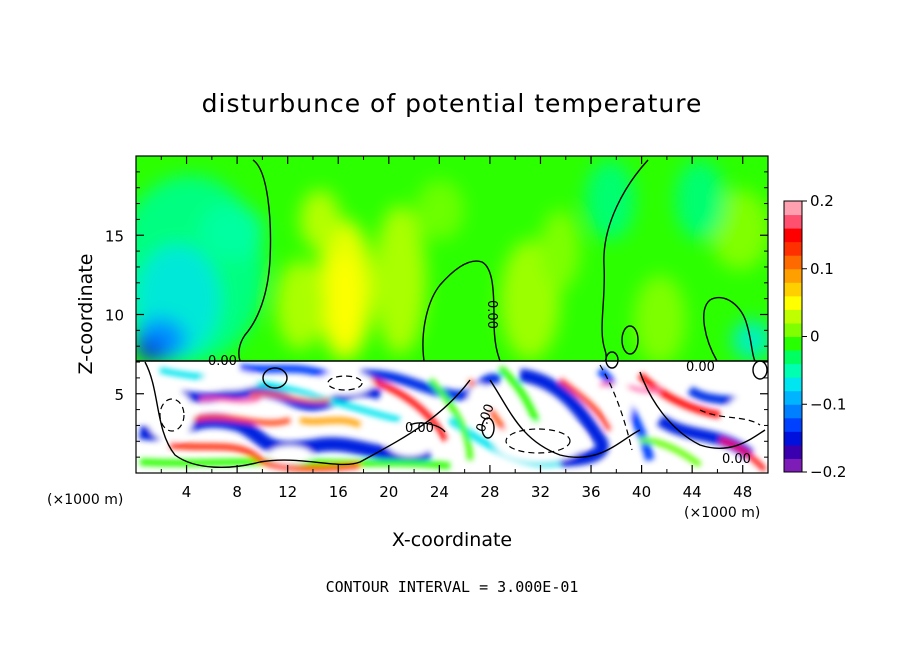 The width and height of the screenshot is (904, 654). I want to click on colorbar-tick-label: 0.1, so click(822, 269).